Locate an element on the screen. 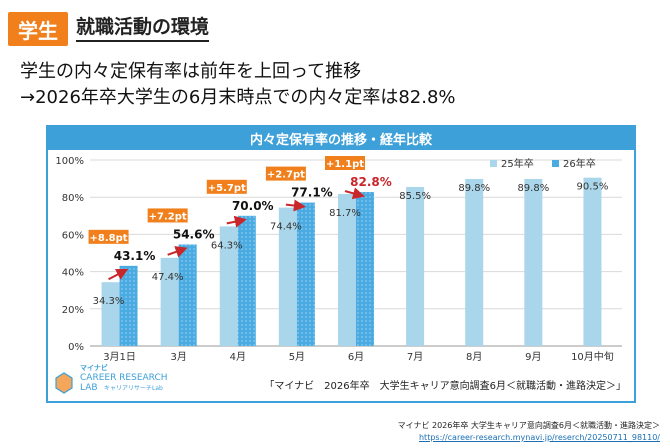  chart-panel-title: 内々定保有率の推移・経年比較 is located at coordinates (341, 138).